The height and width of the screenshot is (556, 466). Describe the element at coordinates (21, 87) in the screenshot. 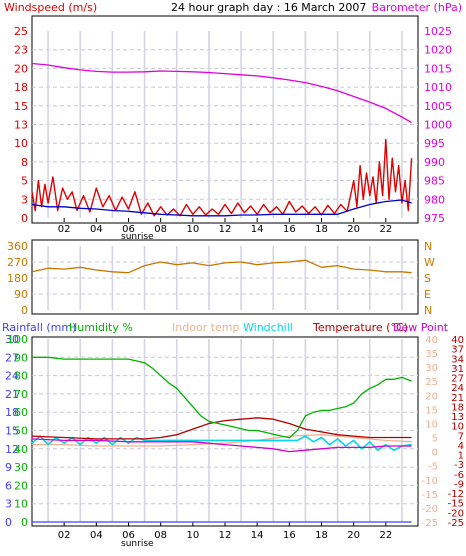

I see `left-tick-label: 18` at that location.